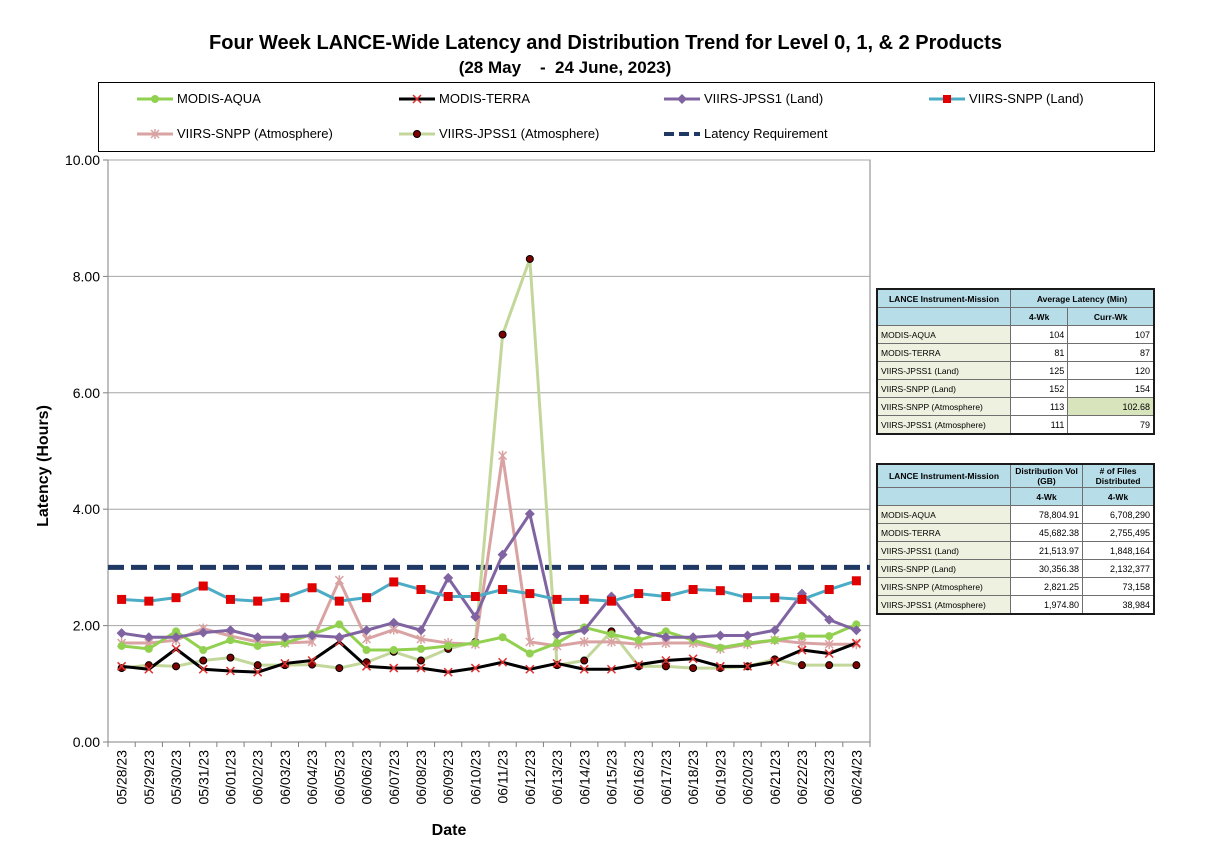 The image size is (1211, 861). I want to click on row-4wk: 125, so click(1039, 370).